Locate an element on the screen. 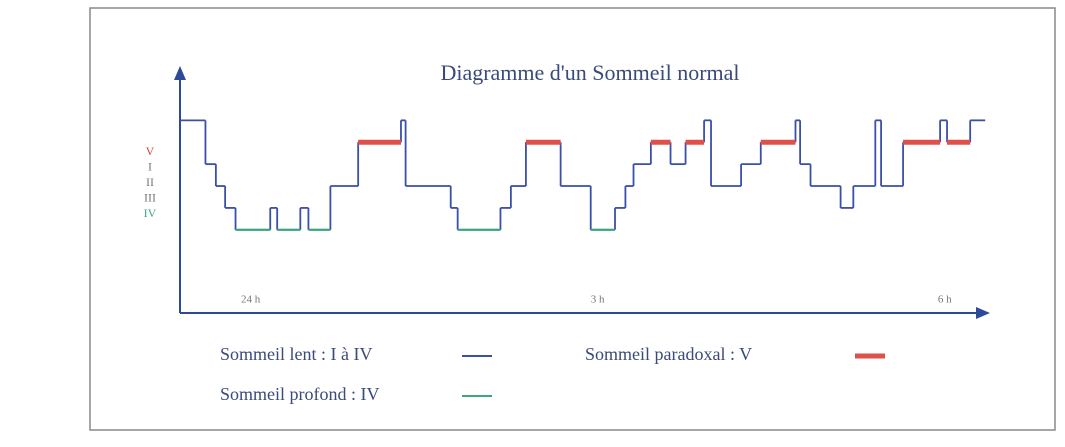 The width and height of the screenshot is (1065, 447). x-tick-label: 6 h is located at coordinates (945, 300).